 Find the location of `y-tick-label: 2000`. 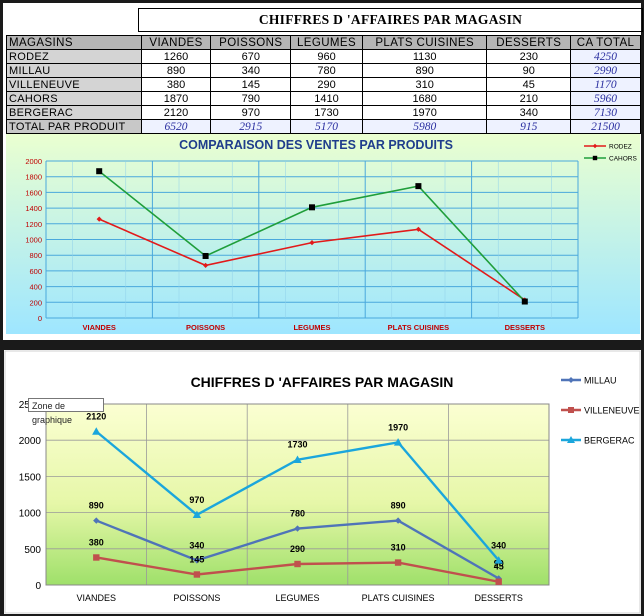

y-tick-label: 2000 is located at coordinates (33, 161).